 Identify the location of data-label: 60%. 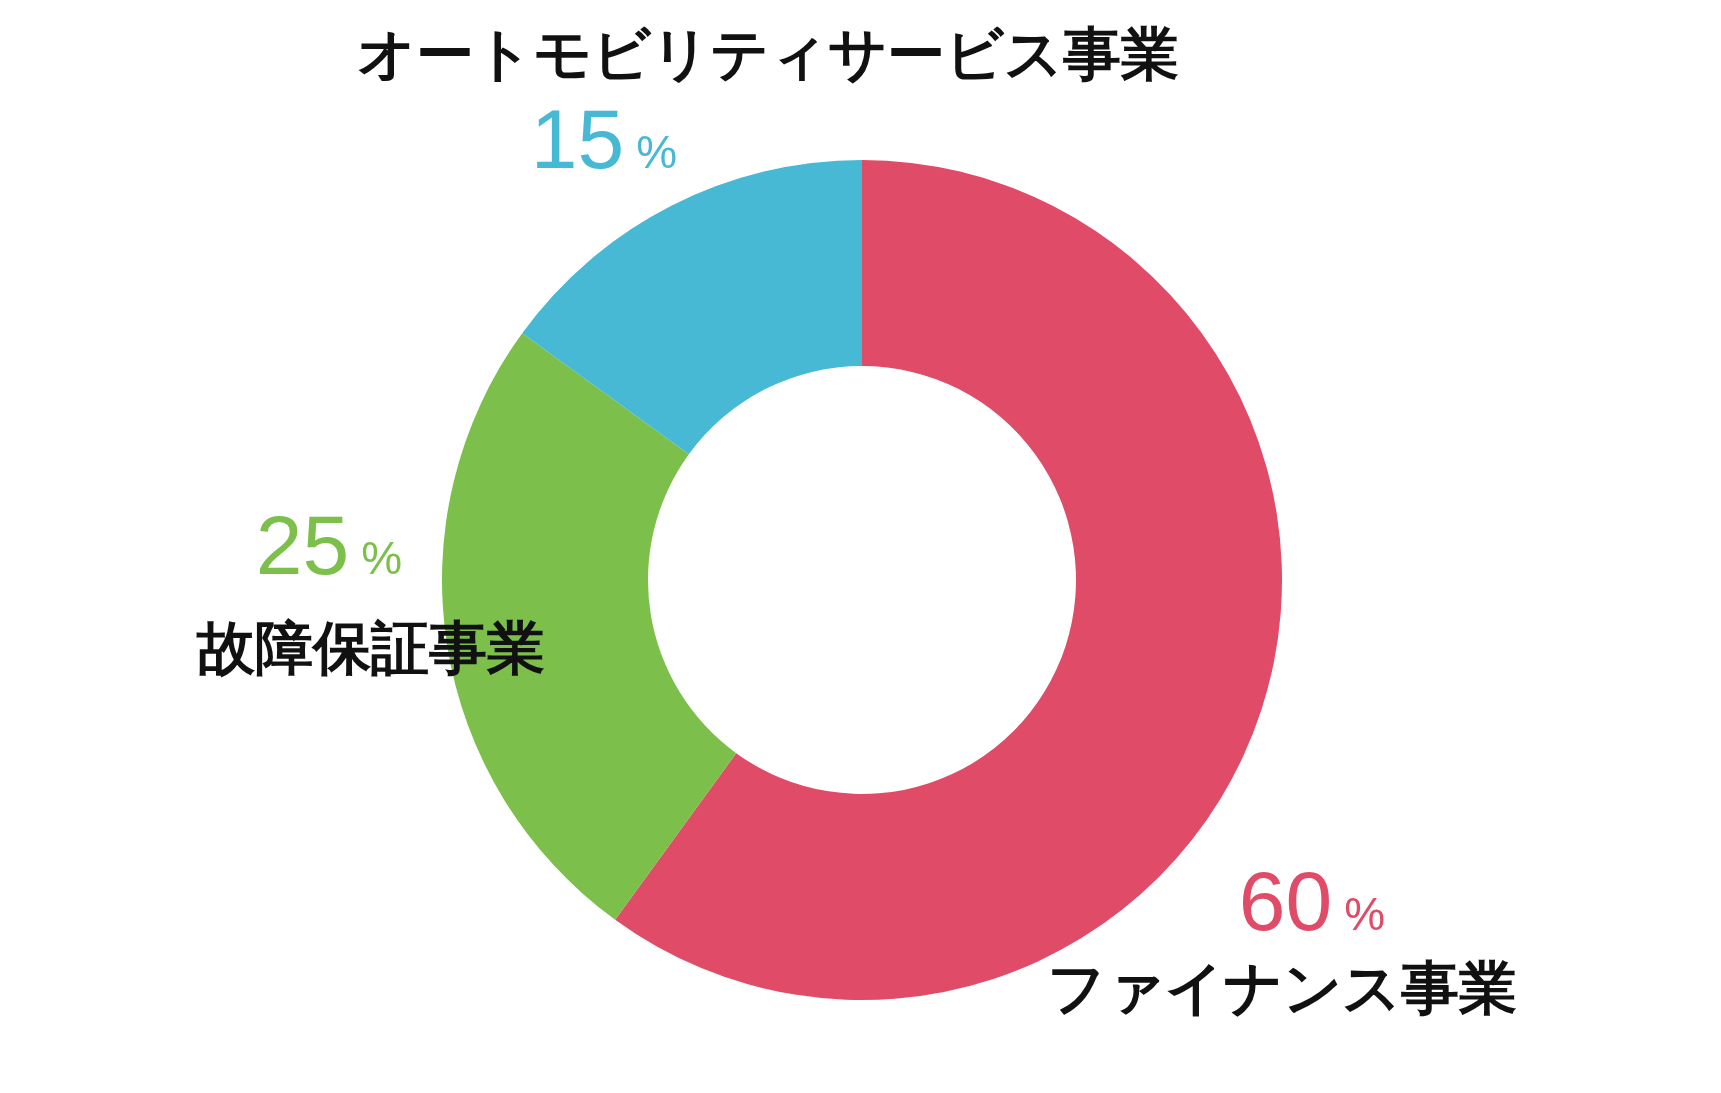
(1312, 901).